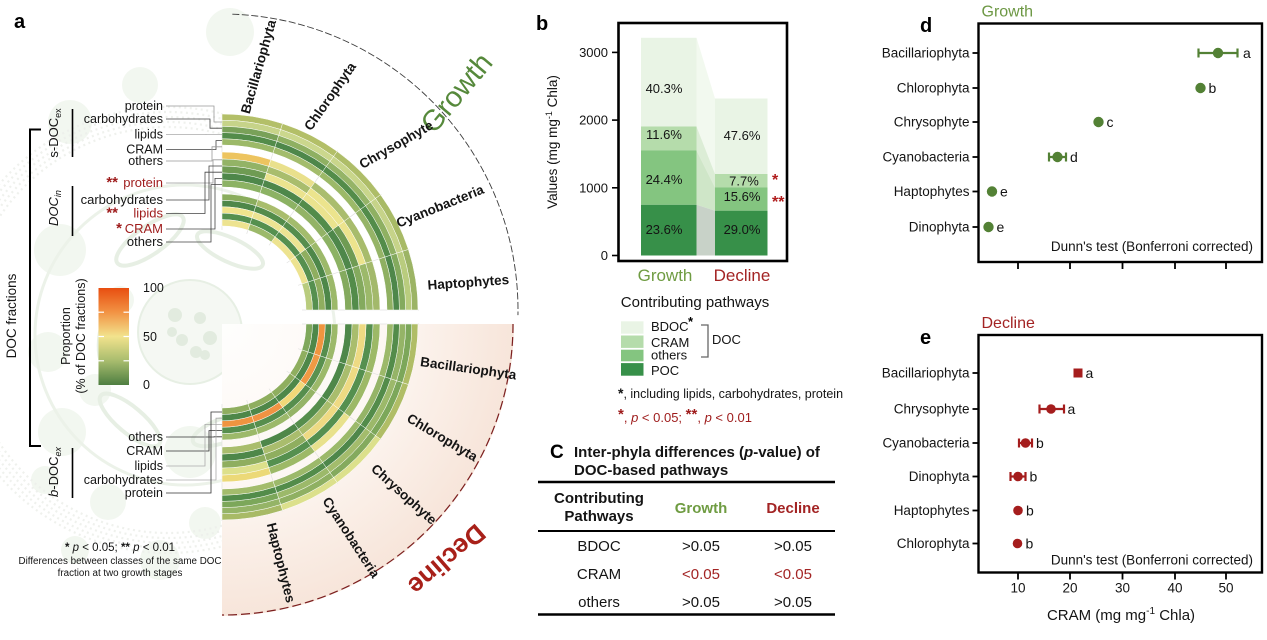  What do you see at coordinates (726, 339) in the screenshot?
I see `svg-text: DOC` at bounding box center [726, 339].